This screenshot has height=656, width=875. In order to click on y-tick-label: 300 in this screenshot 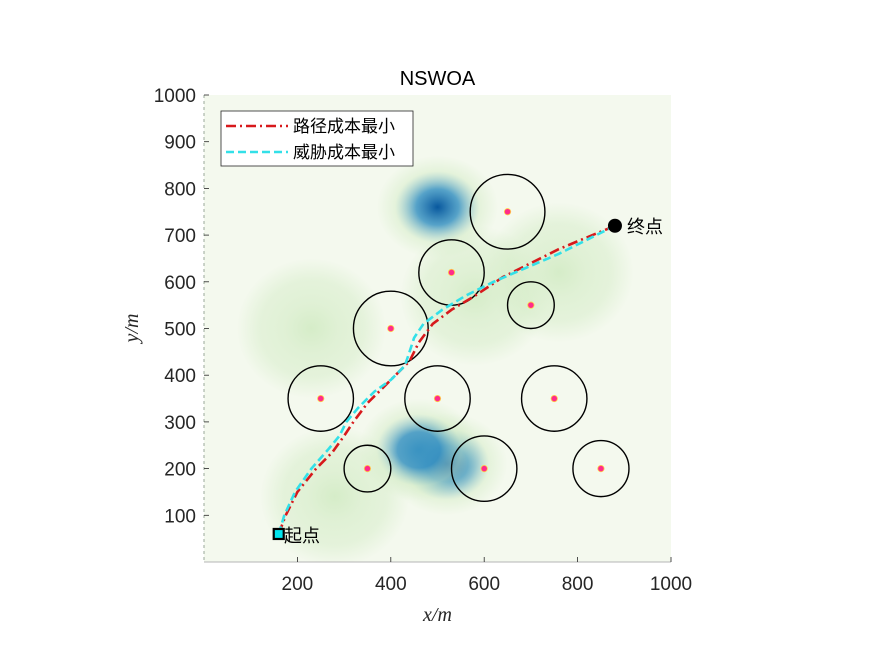, I will do `click(180, 423)`.